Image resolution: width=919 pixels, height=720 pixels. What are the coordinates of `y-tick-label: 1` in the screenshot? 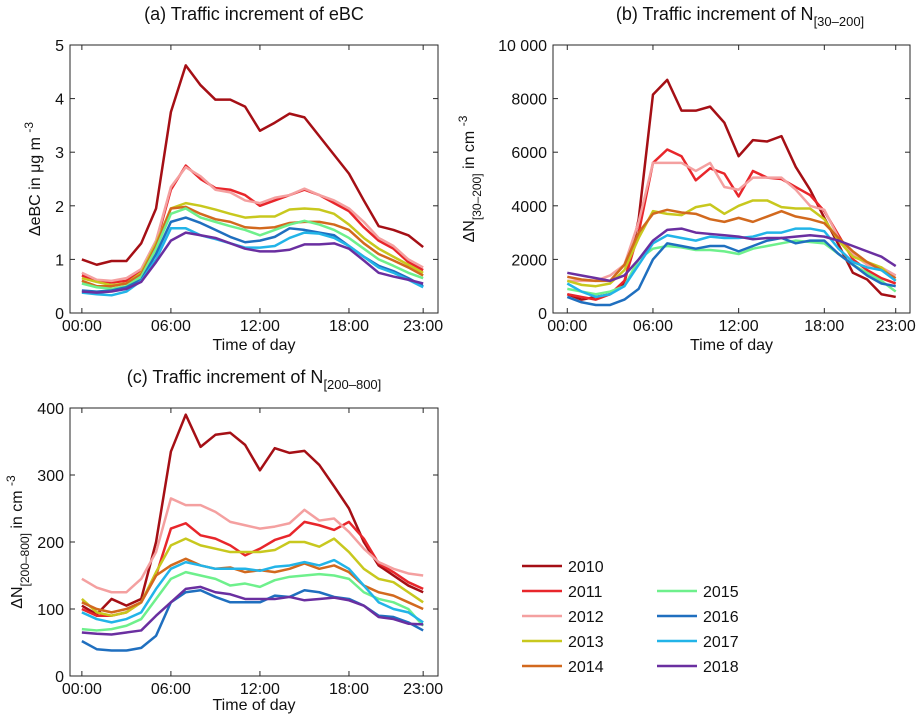 It's located at (59, 260).